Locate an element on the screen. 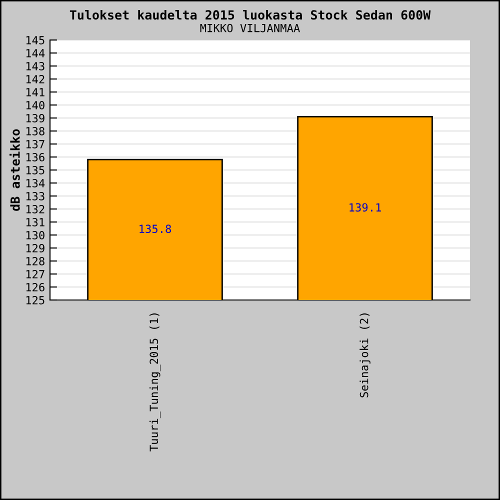  y-tick-label: 144 is located at coordinates (35, 53).